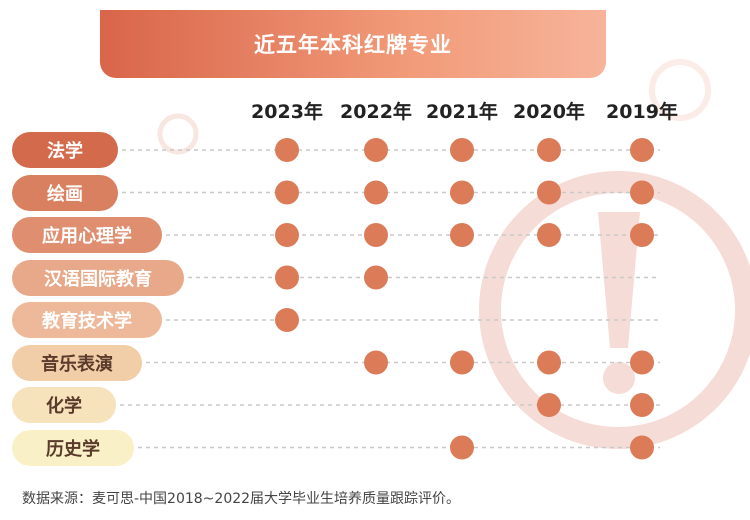 The height and width of the screenshot is (520, 750). Describe the element at coordinates (65, 150) in the screenshot. I see `category-label: 法学` at that location.